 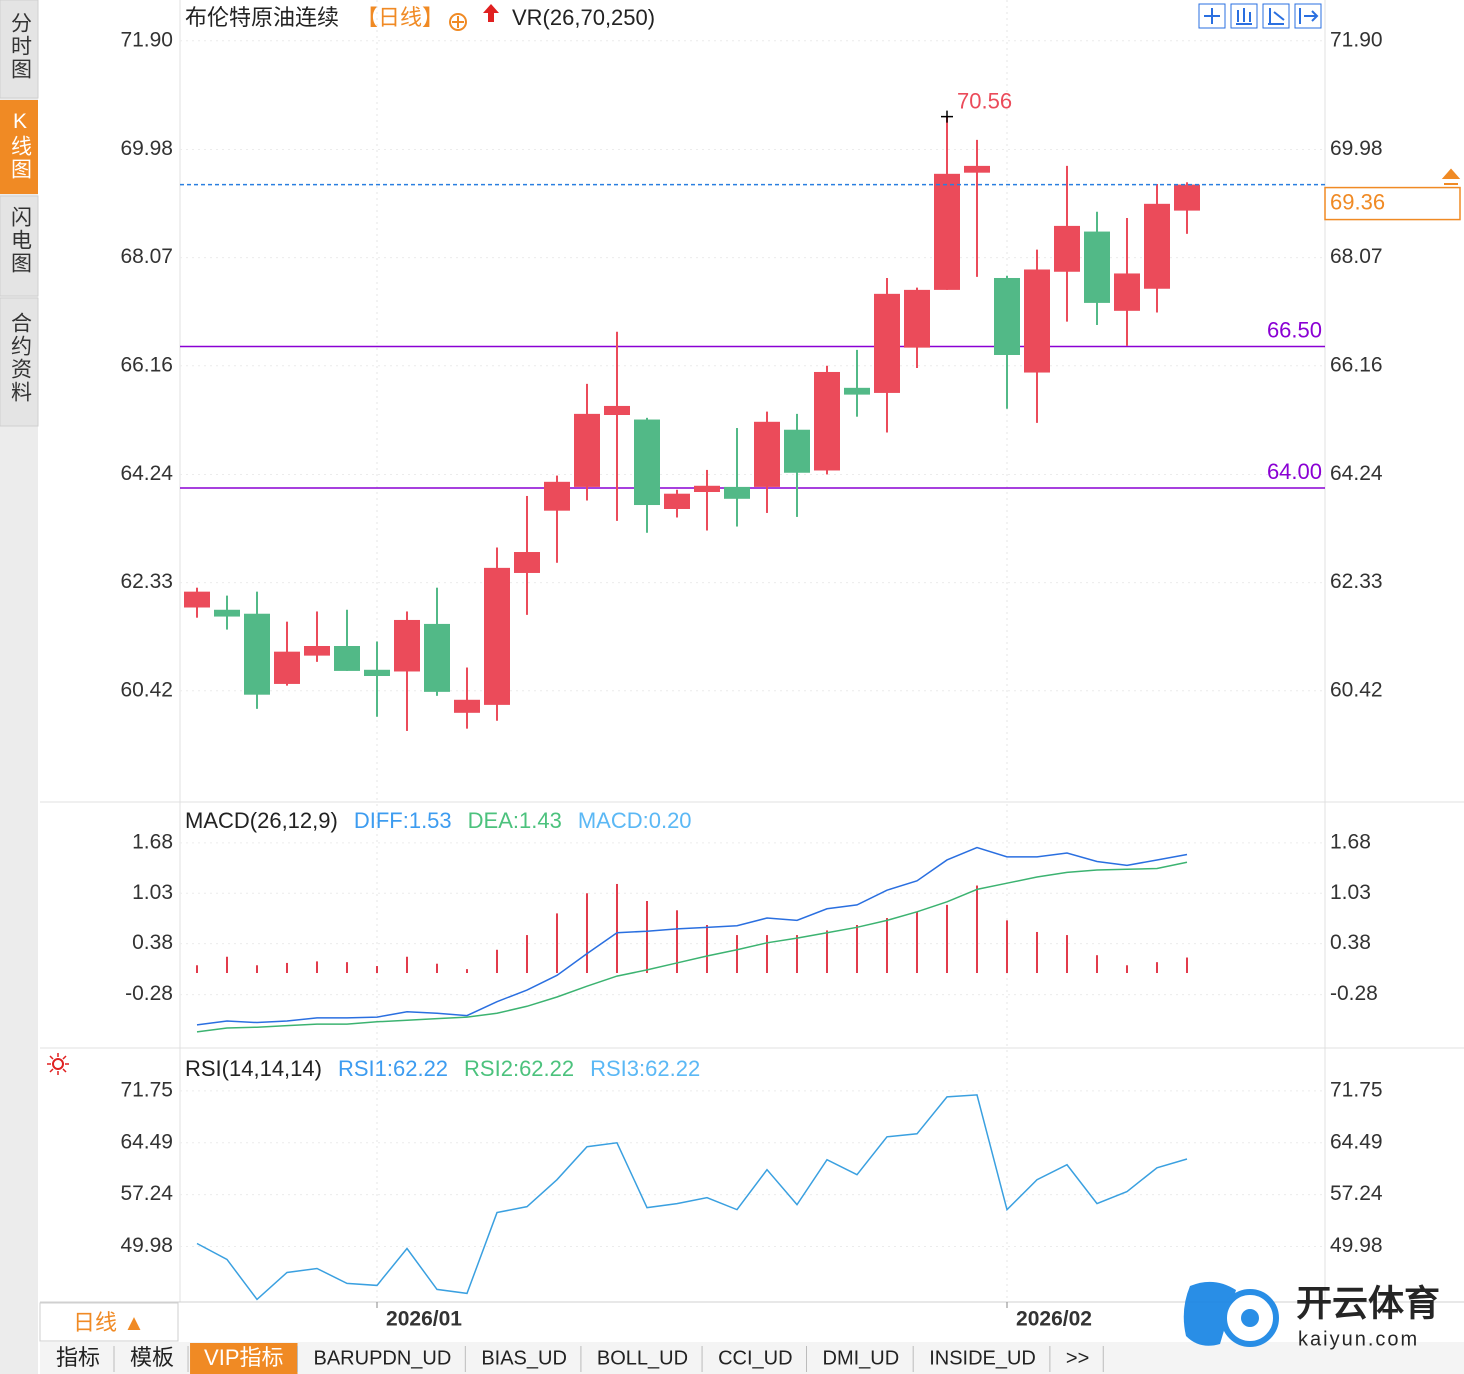 I want to click on horizontal-line-label: 64.00, so click(x=1294, y=471).